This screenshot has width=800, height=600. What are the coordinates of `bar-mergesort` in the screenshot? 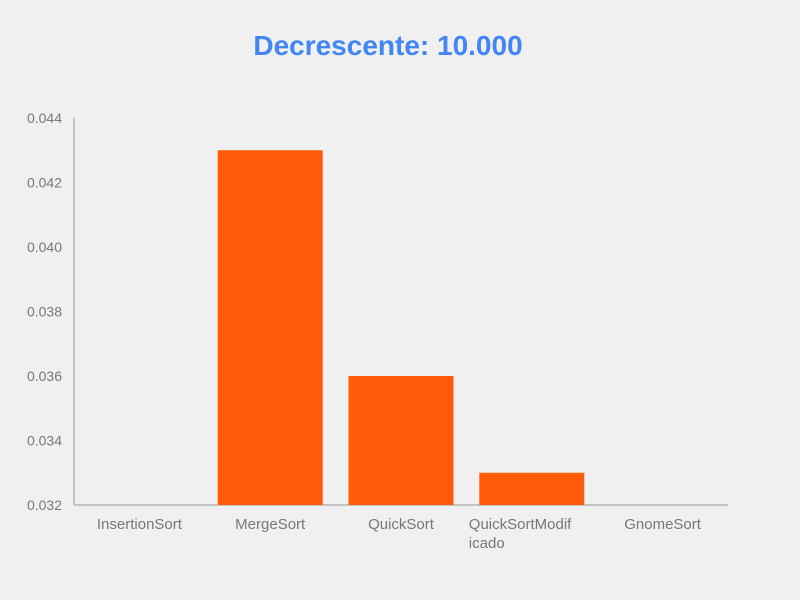 It's located at (270, 327).